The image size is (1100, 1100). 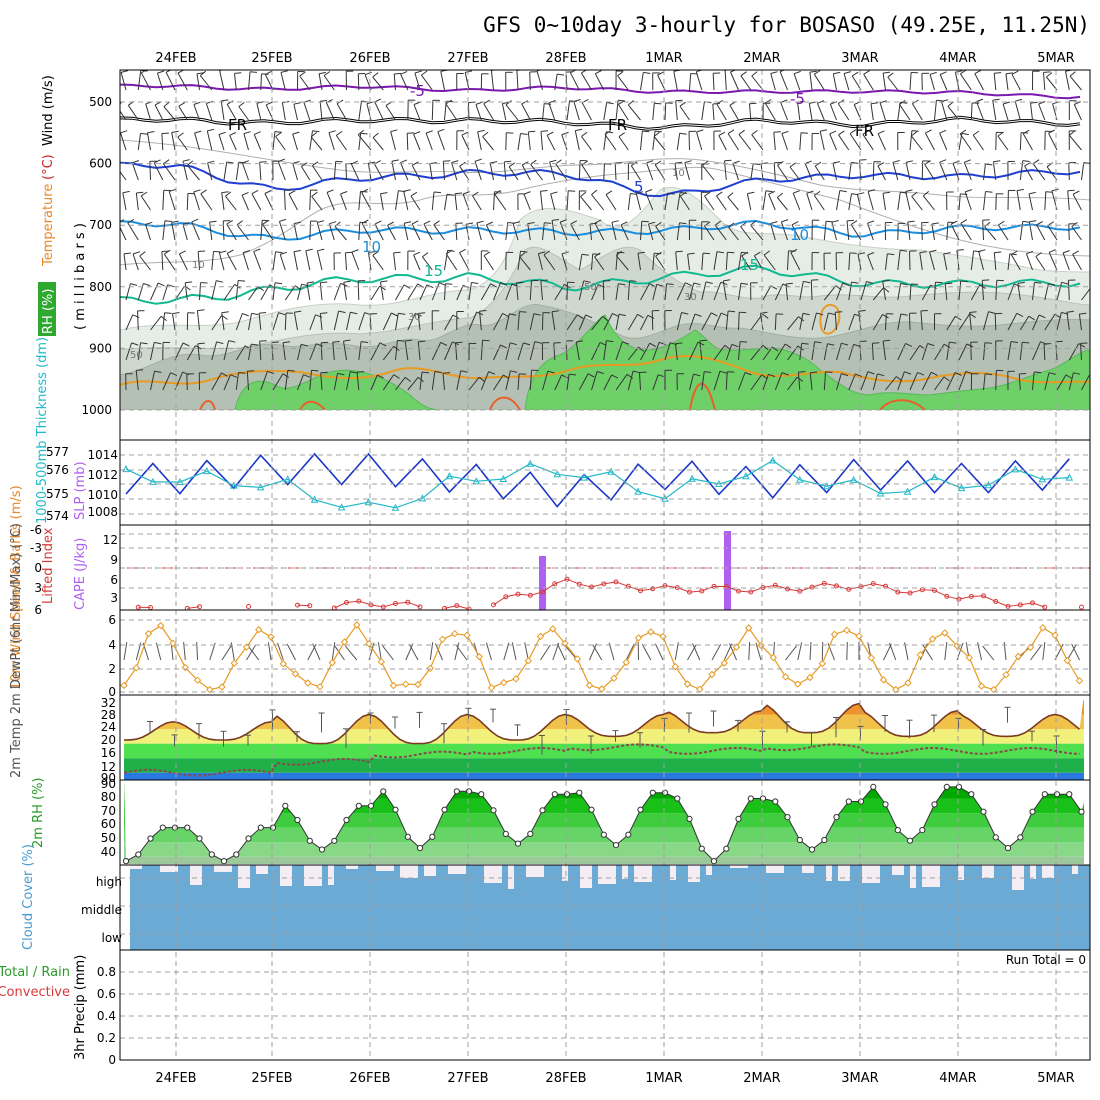 I want to click on contour-label-rh50: 50, so click(x=136, y=355).